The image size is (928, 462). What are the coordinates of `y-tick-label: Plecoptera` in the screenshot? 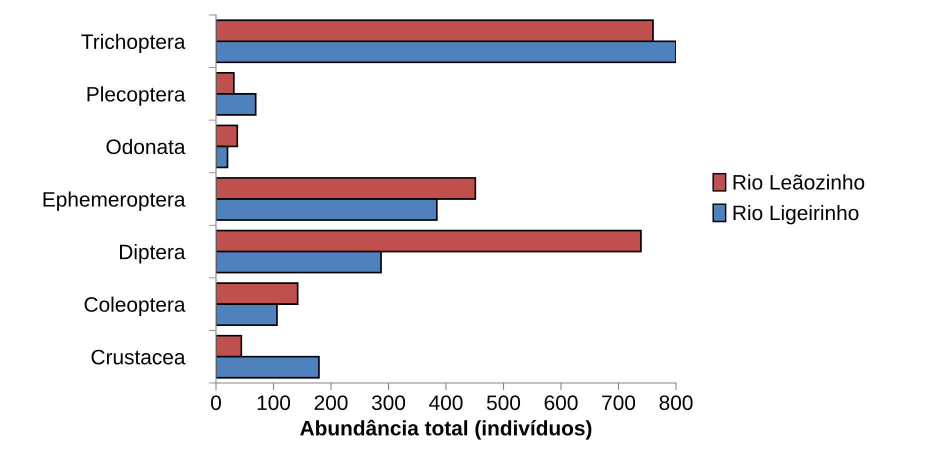 It's located at (137, 96).